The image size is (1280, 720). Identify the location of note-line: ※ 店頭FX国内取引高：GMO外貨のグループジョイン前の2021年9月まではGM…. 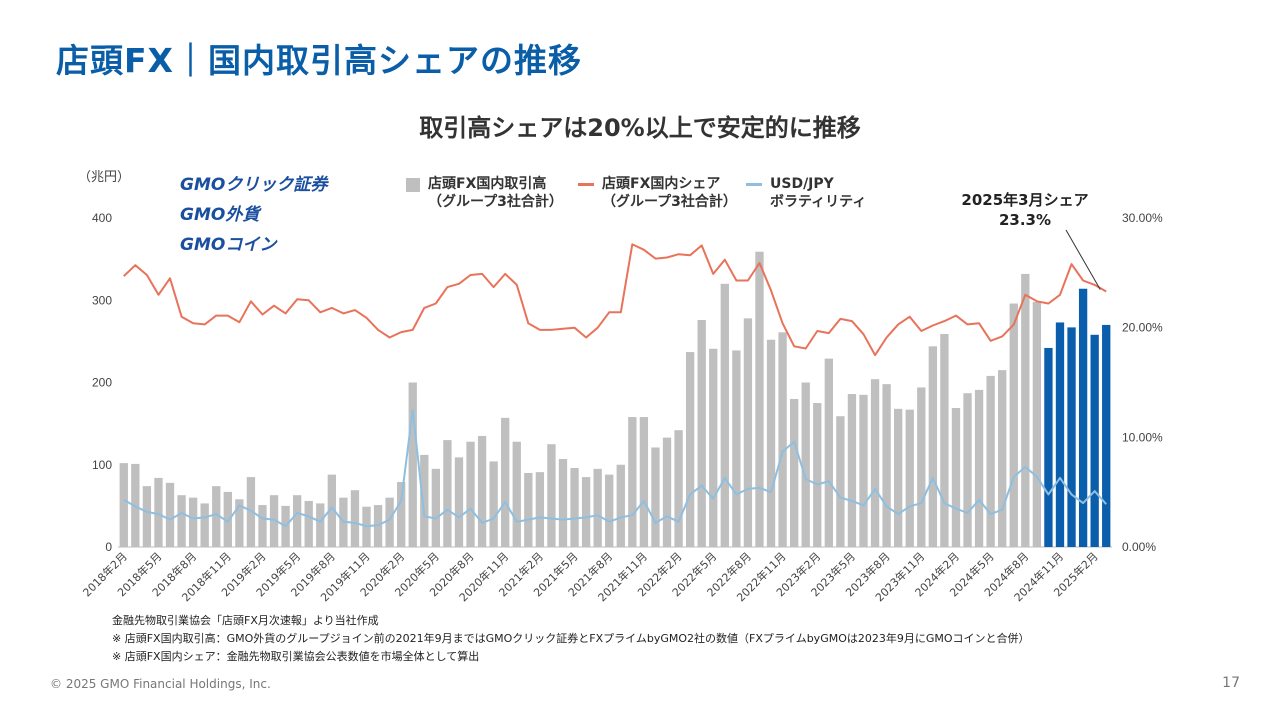
(571, 638).